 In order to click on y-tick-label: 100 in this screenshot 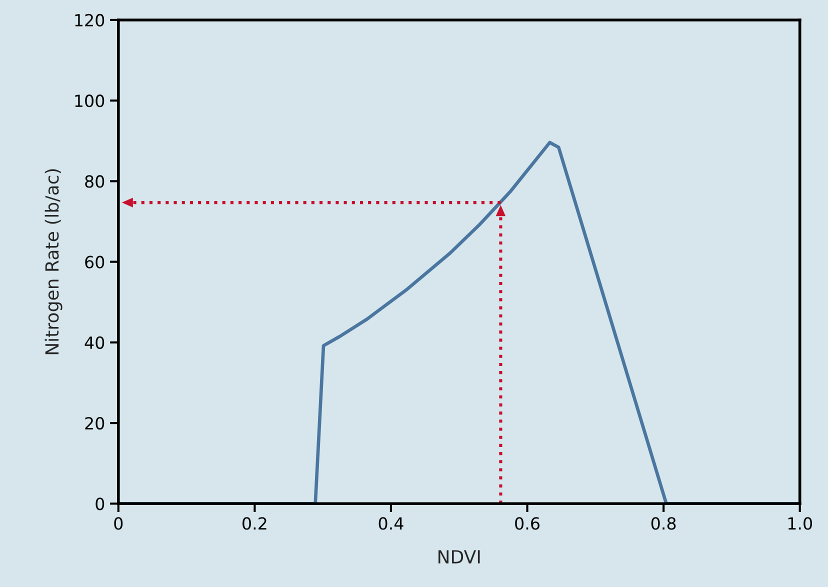, I will do `click(89, 101)`.